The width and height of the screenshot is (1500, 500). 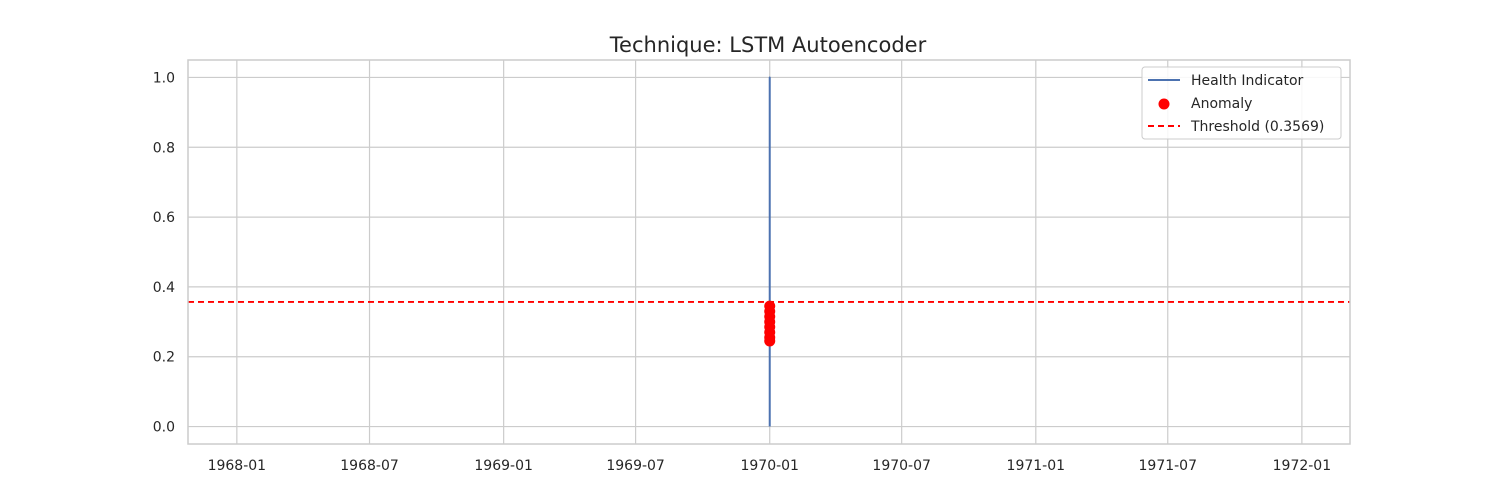 What do you see at coordinates (1247, 81) in the screenshot?
I see `legend-label-health-indicator: Health Indicator` at bounding box center [1247, 81].